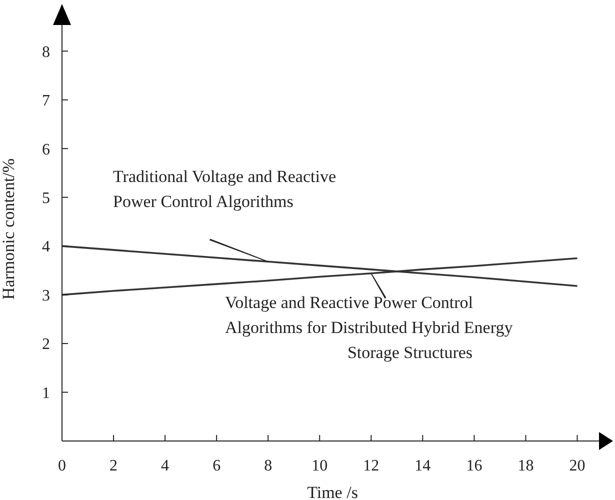  What do you see at coordinates (46, 149) in the screenshot?
I see `y-tick-label: 6` at bounding box center [46, 149].